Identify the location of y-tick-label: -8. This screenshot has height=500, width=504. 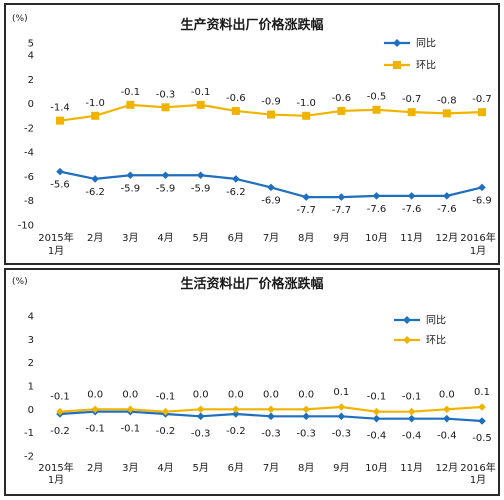
(29, 201).